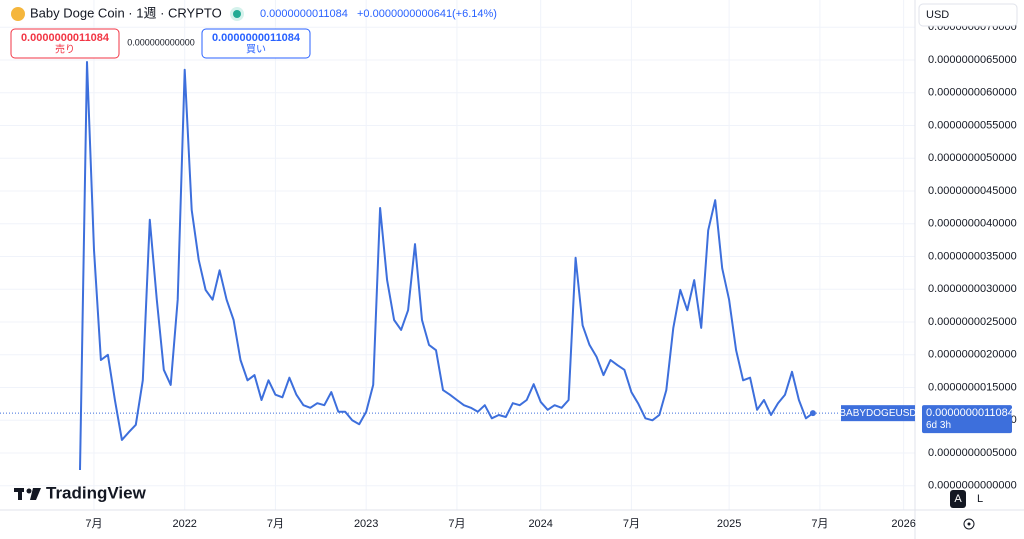 This screenshot has height=539, width=1024. Describe the element at coordinates (967, 419) in the screenshot. I see `last-price-box` at that location.